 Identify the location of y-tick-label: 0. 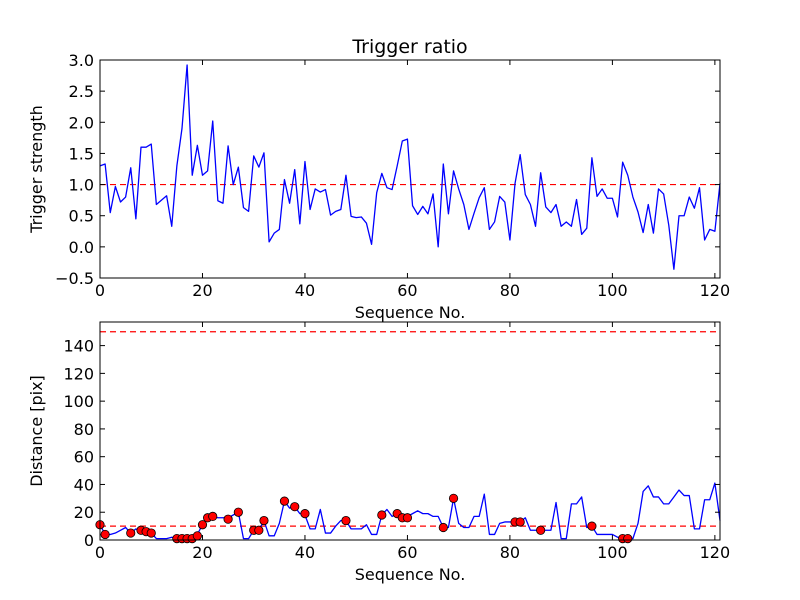
(89, 540).